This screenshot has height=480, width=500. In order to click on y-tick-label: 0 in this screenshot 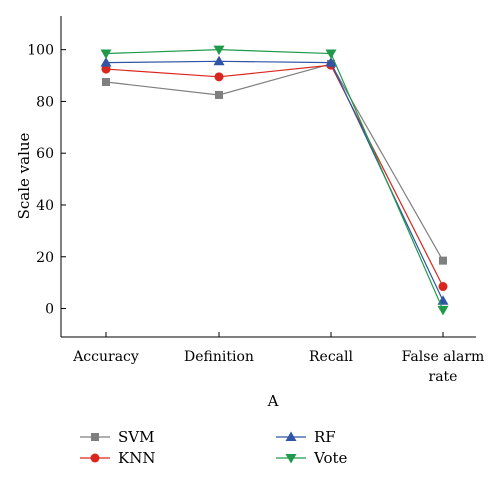, I will do `click(49, 310)`.